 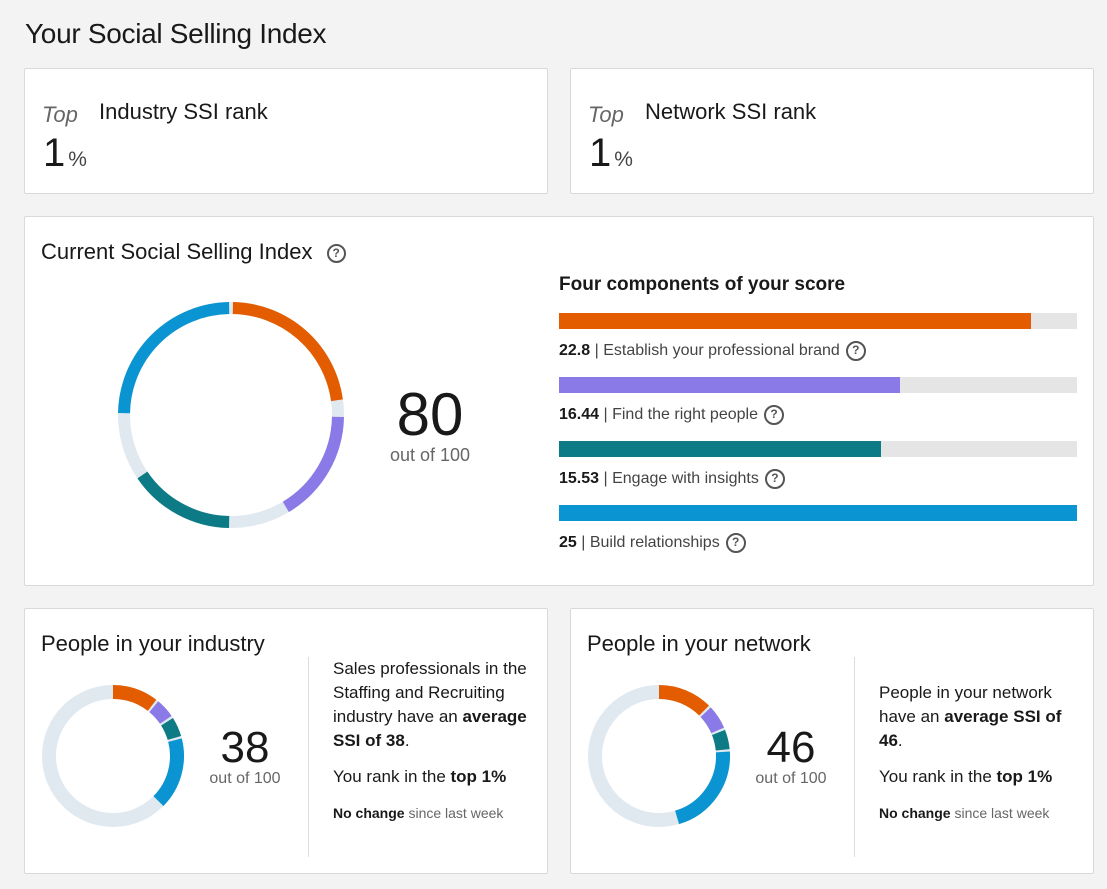 What do you see at coordinates (65, 153) in the screenshot?
I see `industry-rank-value: 1%` at bounding box center [65, 153].